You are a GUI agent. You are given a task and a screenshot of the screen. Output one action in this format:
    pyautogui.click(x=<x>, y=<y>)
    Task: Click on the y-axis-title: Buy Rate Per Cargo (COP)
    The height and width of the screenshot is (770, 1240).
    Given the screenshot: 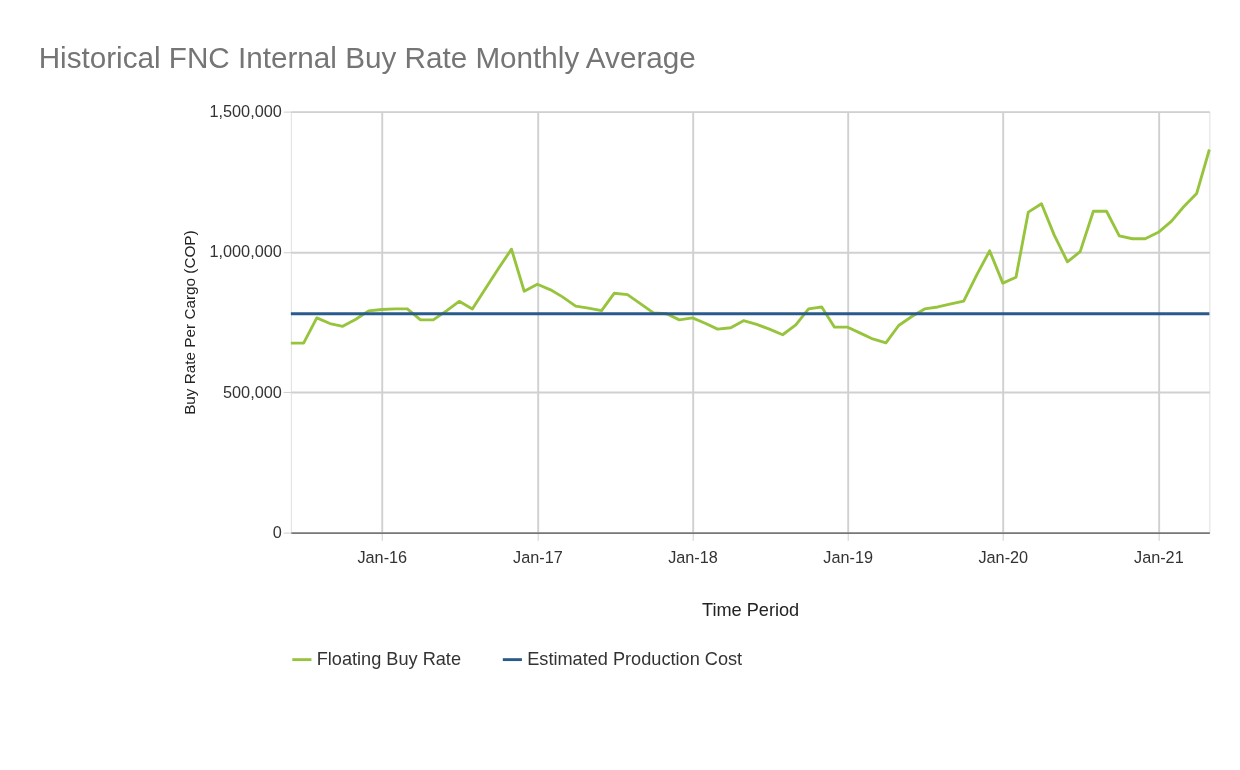 What is the action you would take?
    pyautogui.click(x=190, y=322)
    